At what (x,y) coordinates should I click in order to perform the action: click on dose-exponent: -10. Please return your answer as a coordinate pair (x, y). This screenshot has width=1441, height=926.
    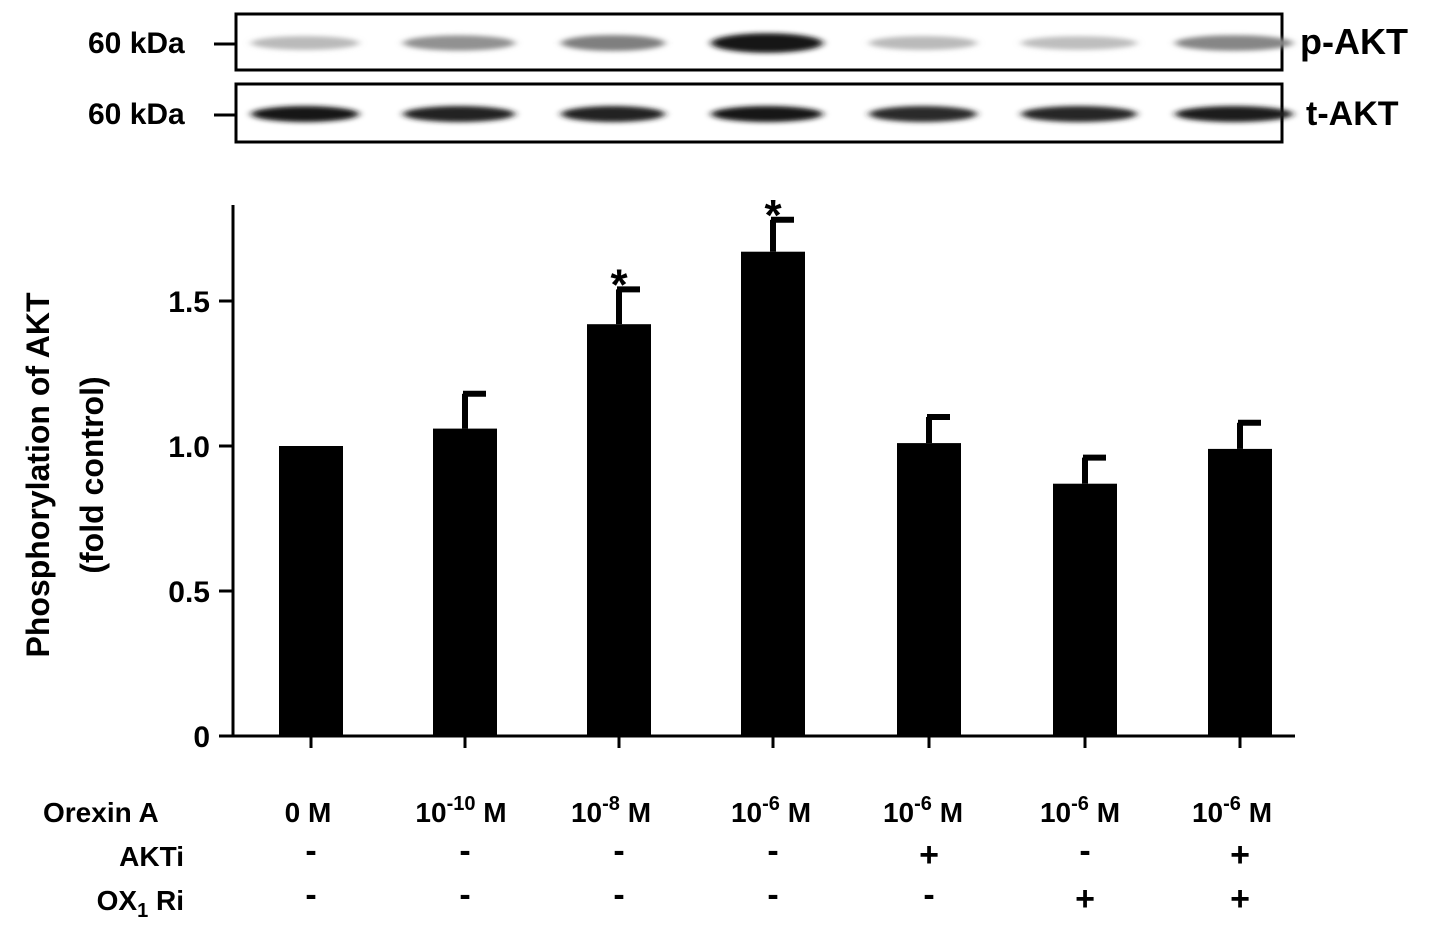
    Looking at the image, I should click on (461, 804).